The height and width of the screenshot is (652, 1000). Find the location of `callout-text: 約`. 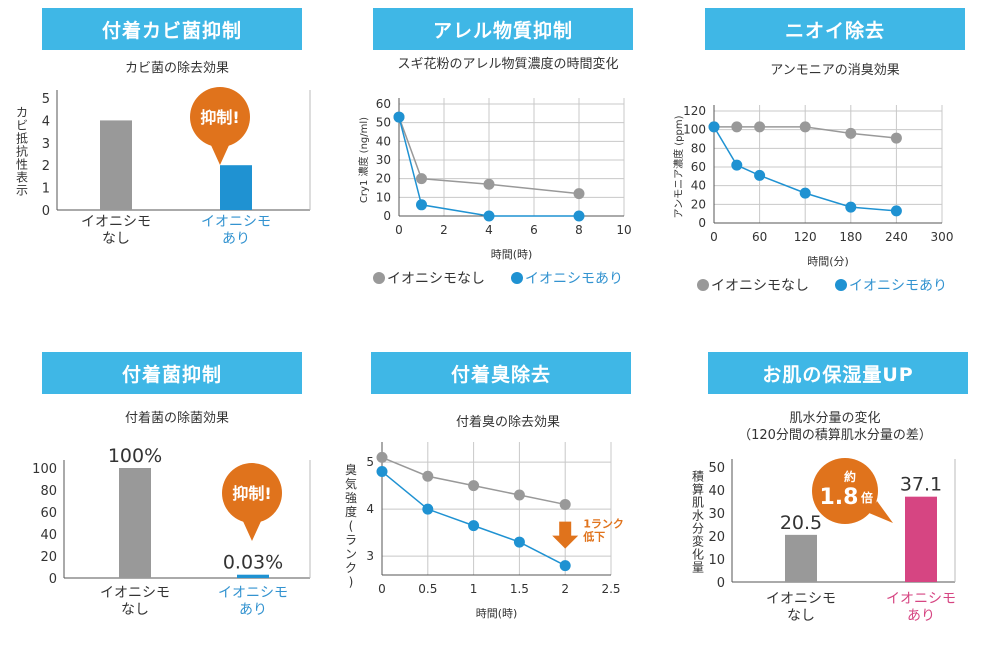

callout-text: 約 is located at coordinates (850, 476).